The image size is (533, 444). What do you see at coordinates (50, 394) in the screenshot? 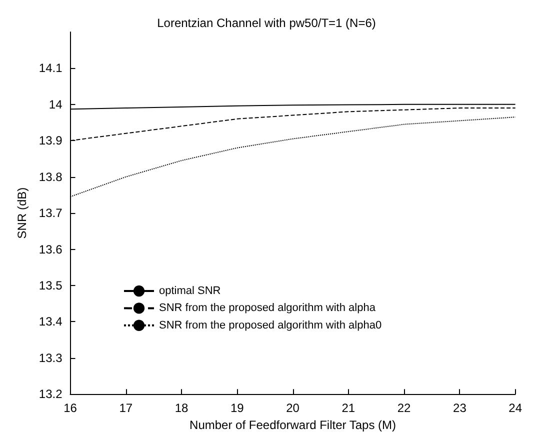
I see `y-tick-label: 13.2` at bounding box center [50, 394].